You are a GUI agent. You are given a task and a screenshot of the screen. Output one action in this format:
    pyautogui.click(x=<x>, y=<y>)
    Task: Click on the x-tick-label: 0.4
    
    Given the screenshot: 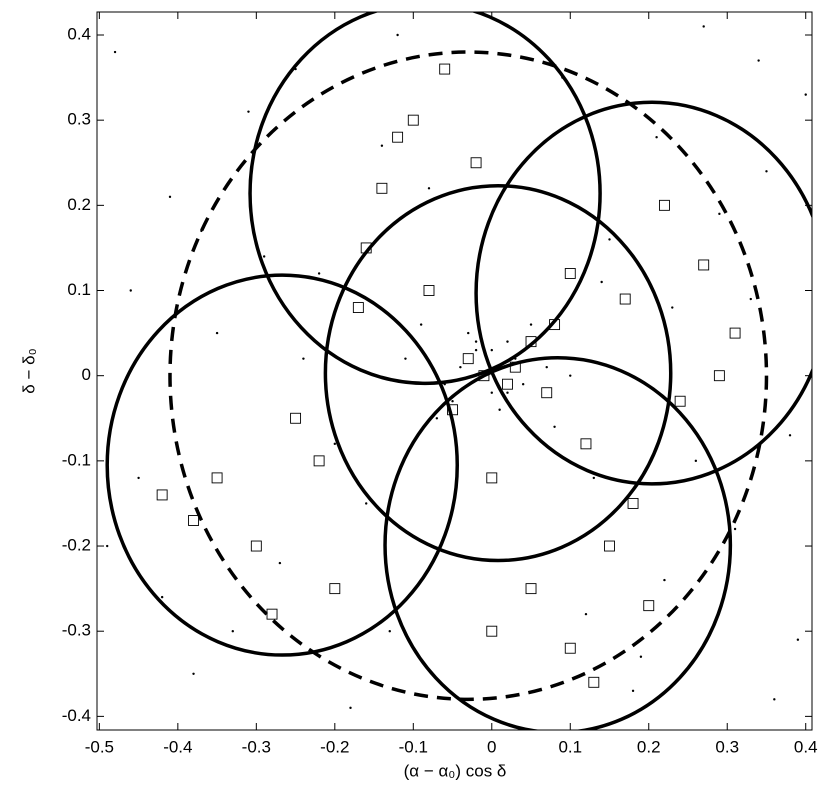 What is the action you would take?
    pyautogui.click(x=806, y=746)
    